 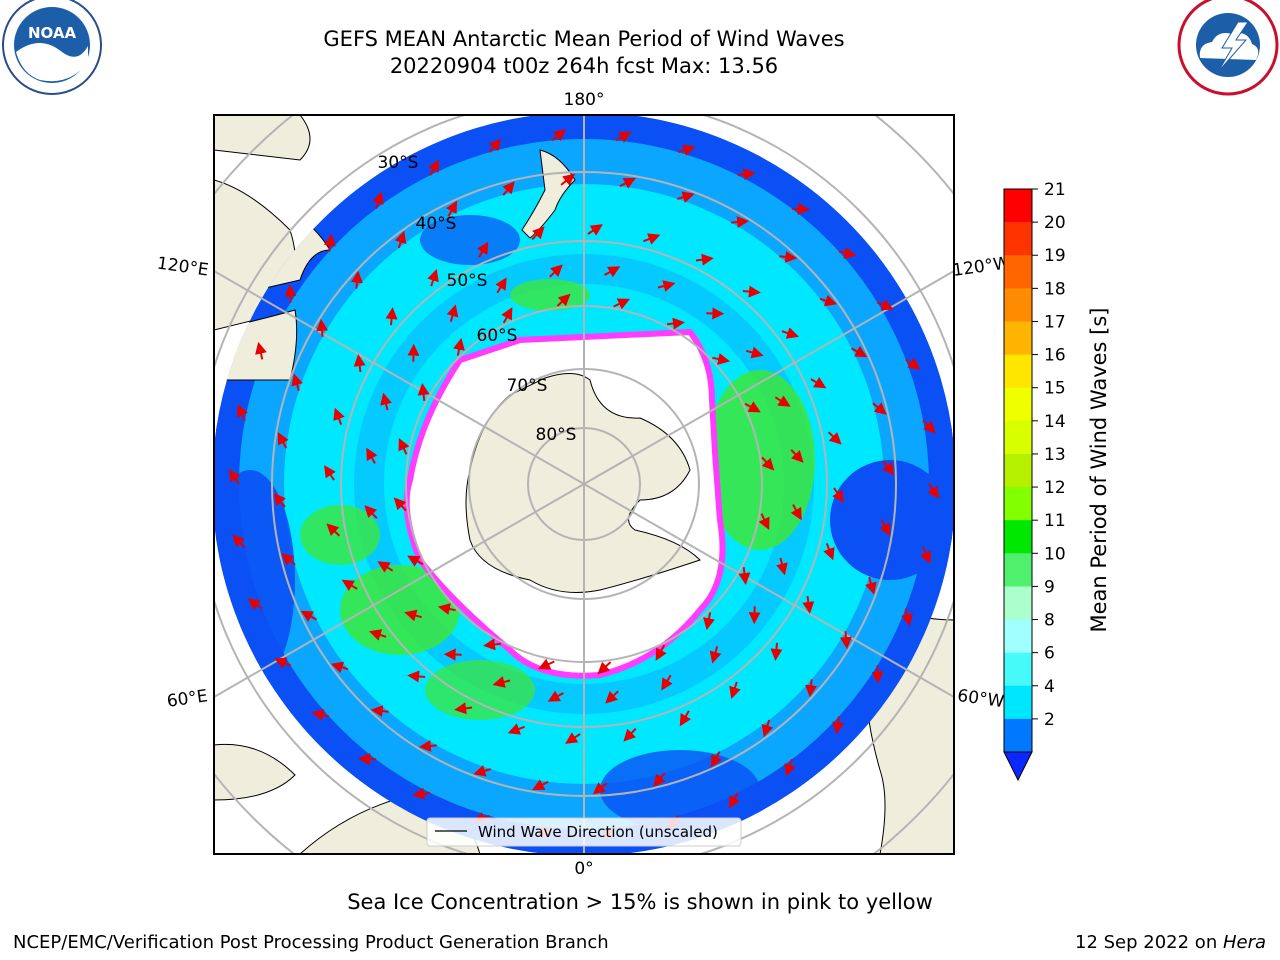 What do you see at coordinates (1055, 422) in the screenshot?
I see `colorbar-tick-label: 14` at bounding box center [1055, 422].